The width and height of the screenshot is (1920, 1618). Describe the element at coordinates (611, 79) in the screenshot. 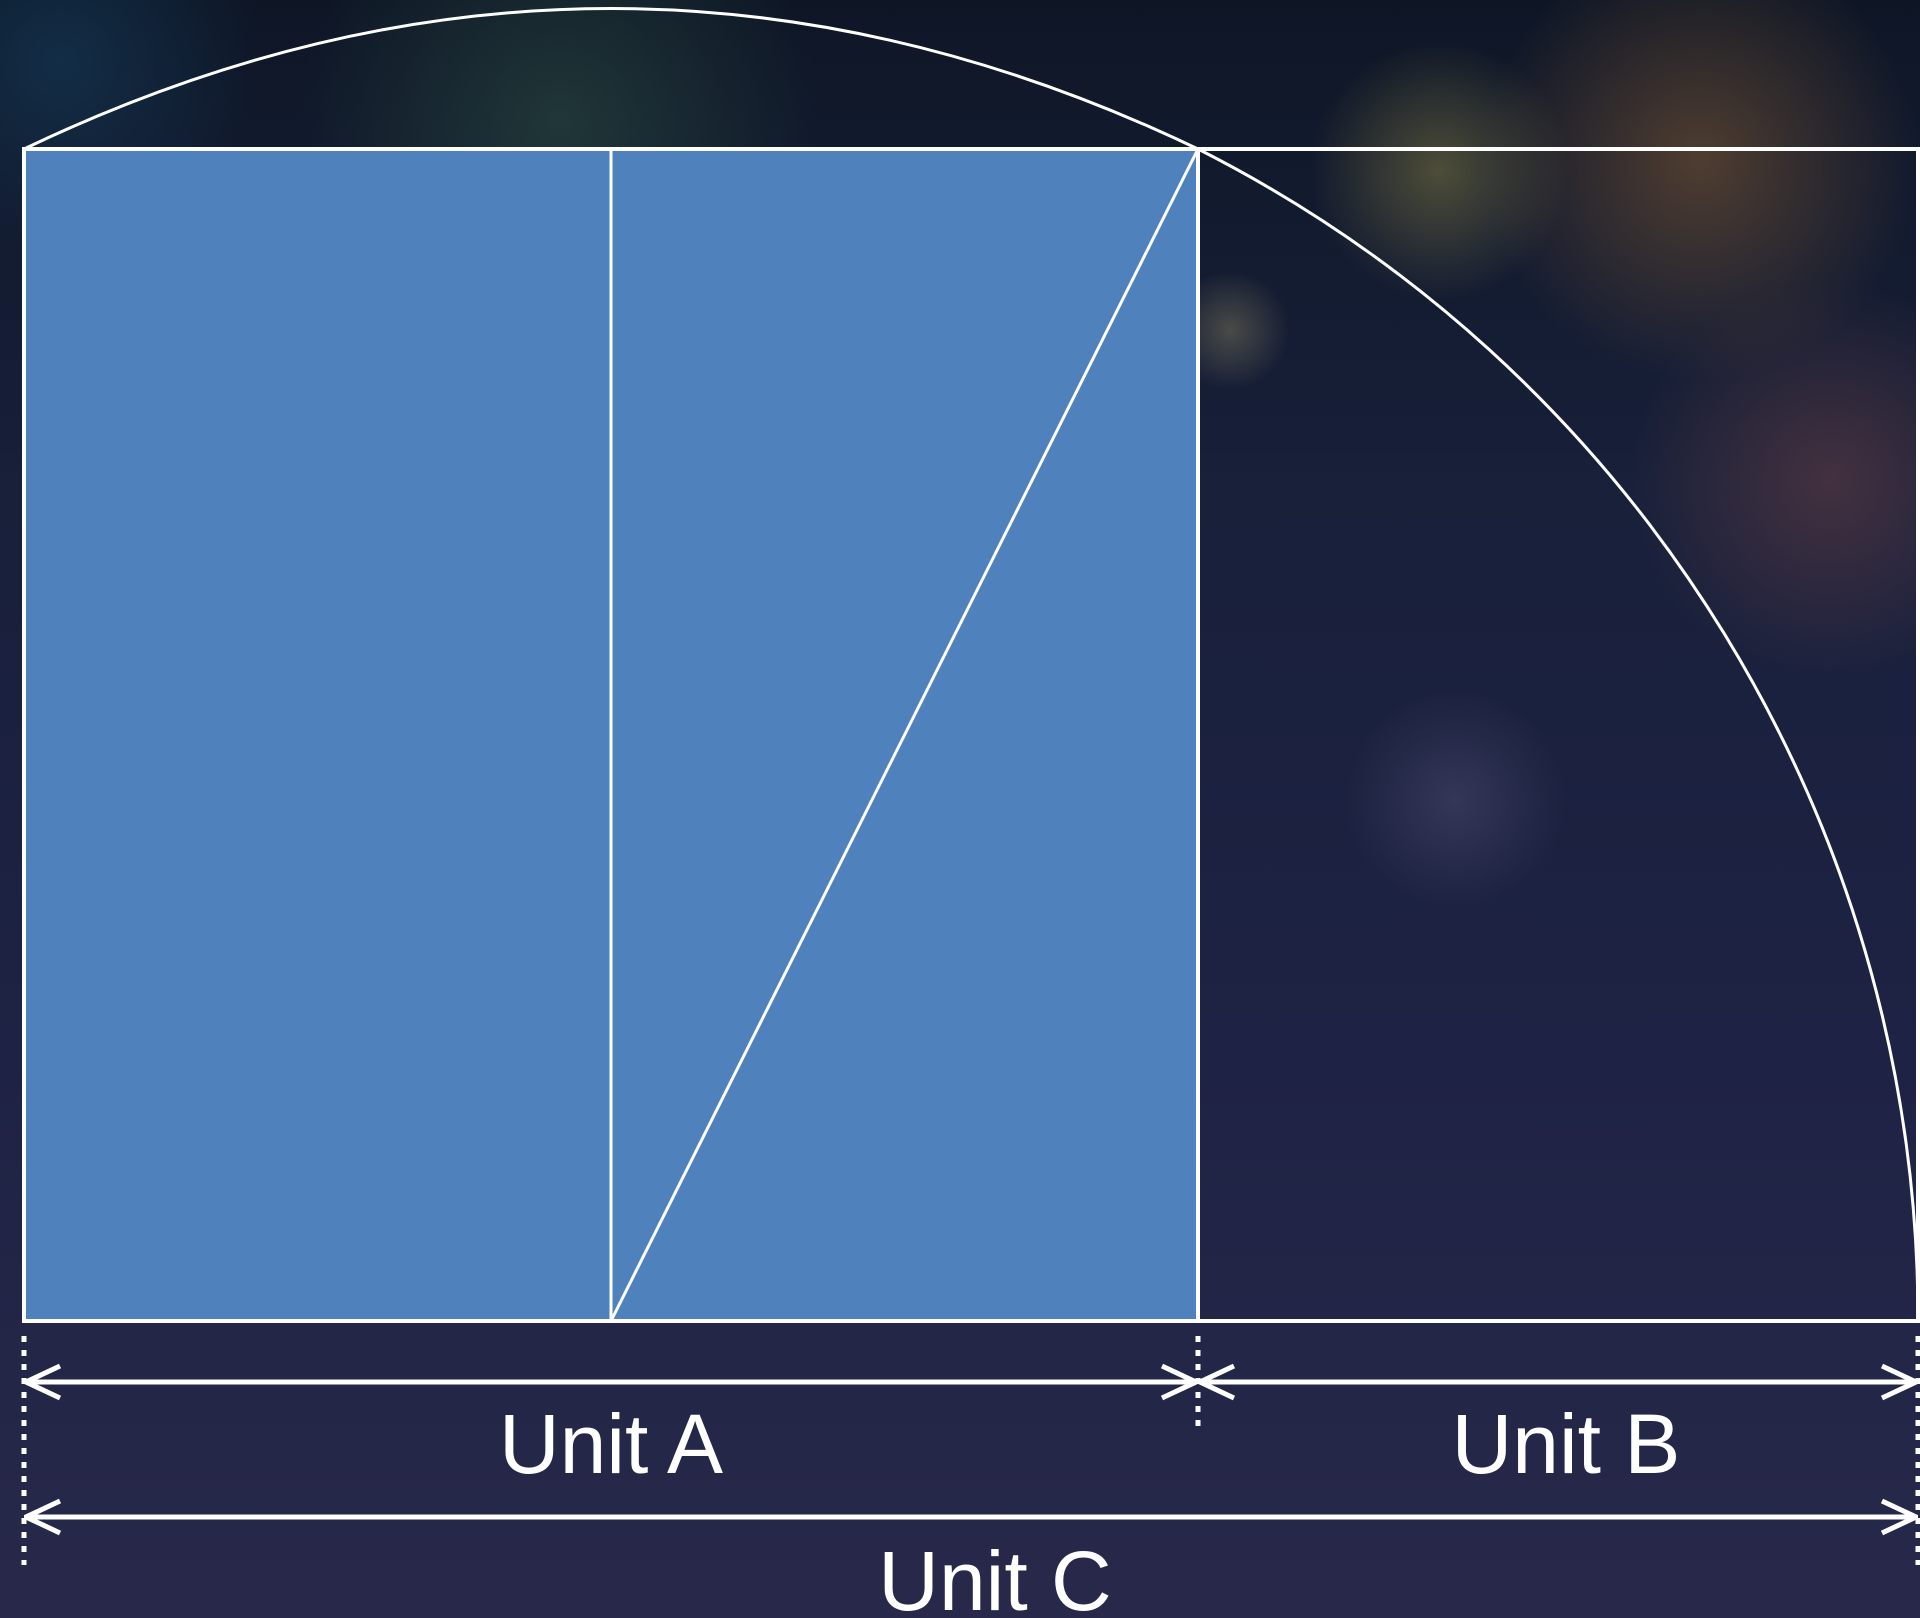

I see `top-arc` at that location.